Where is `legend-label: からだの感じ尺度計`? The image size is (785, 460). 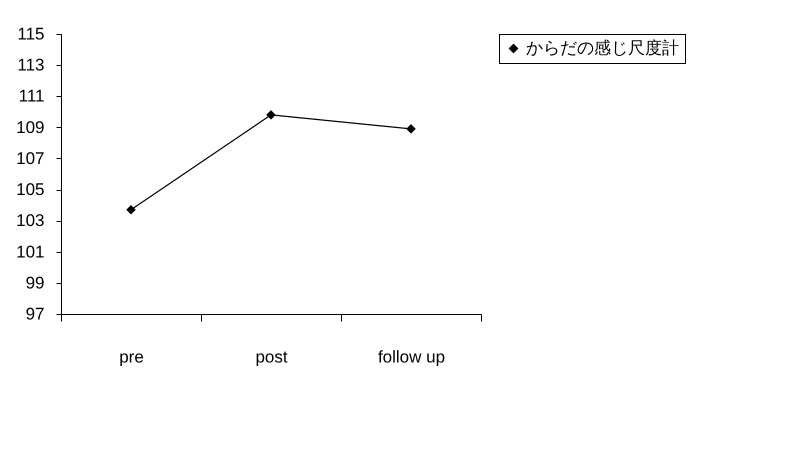
legend-label: からだの感じ尺度計 is located at coordinates (602, 48).